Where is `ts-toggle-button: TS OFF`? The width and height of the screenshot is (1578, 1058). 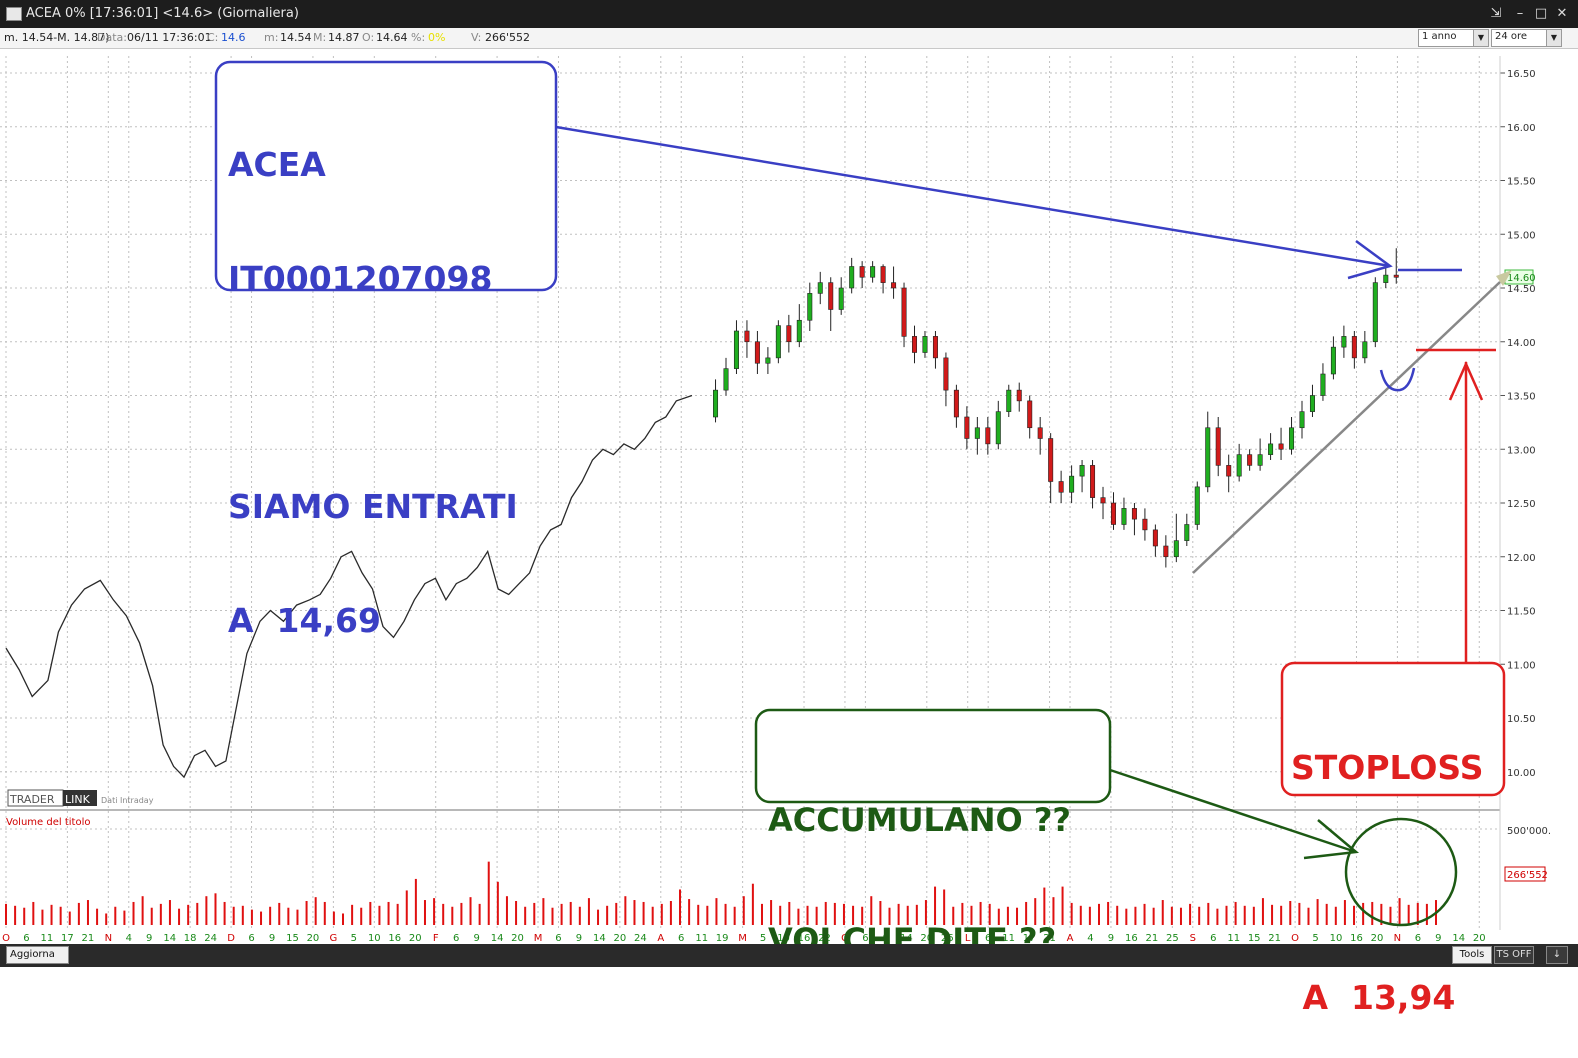 ts-toggle-button: TS OFF is located at coordinates (1514, 955).